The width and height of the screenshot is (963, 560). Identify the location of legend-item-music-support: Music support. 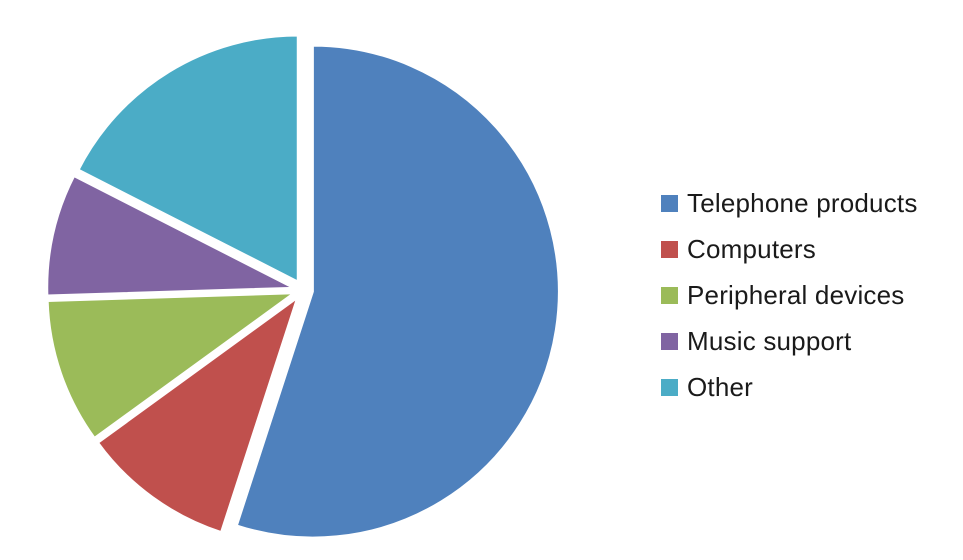
(811, 341).